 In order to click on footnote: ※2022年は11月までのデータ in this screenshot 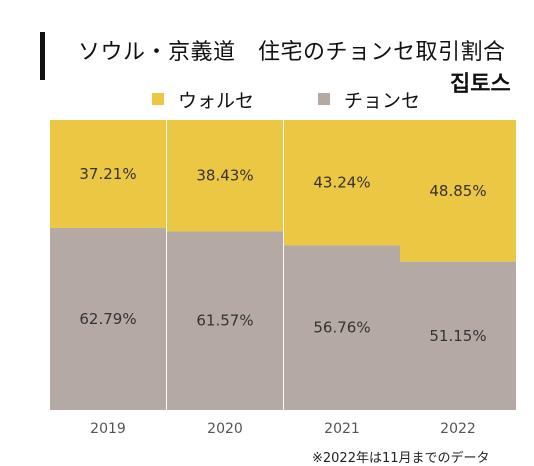, I will do `click(401, 458)`.